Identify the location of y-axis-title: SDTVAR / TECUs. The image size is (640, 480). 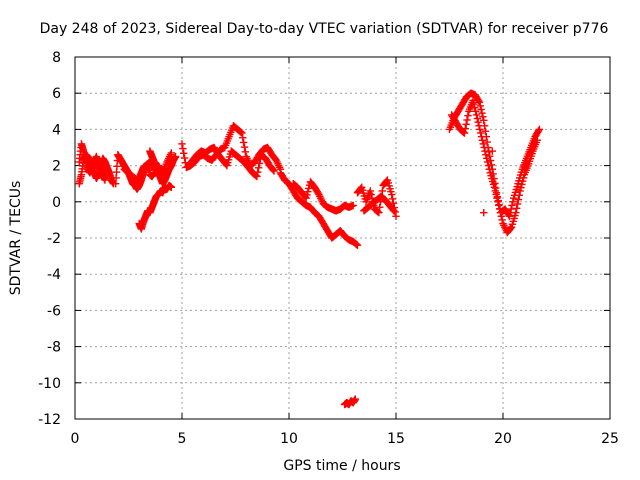
(16, 238).